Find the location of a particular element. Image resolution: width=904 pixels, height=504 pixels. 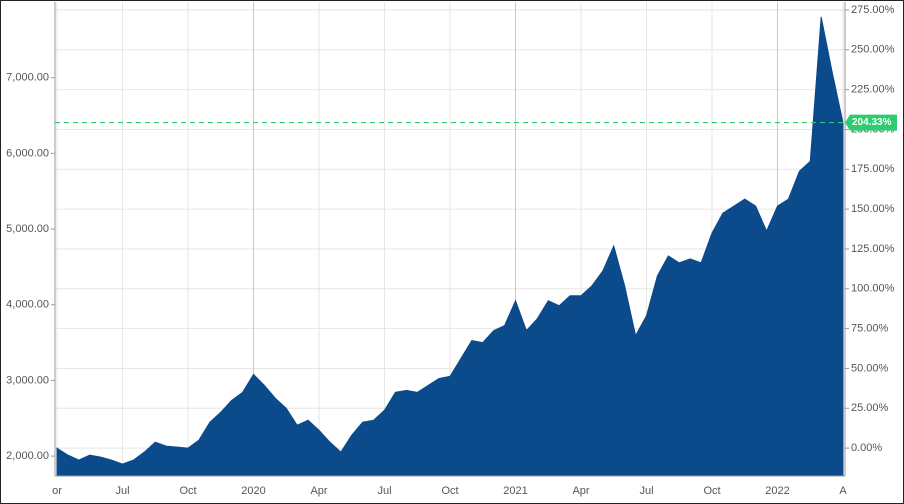

y2-tick-label: 150.00% is located at coordinates (873, 209).